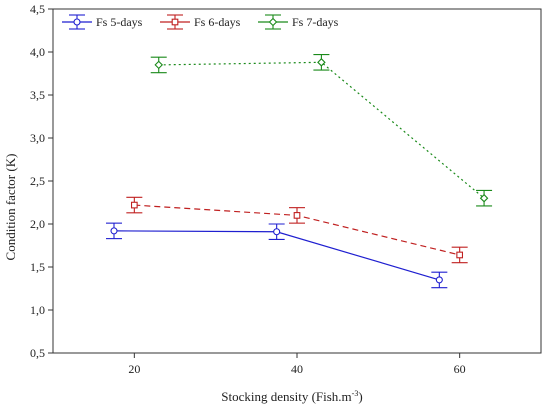 The height and width of the screenshot is (410, 550). What do you see at coordinates (217, 22) in the screenshot?
I see `legend-label: Fs 6-days` at bounding box center [217, 22].